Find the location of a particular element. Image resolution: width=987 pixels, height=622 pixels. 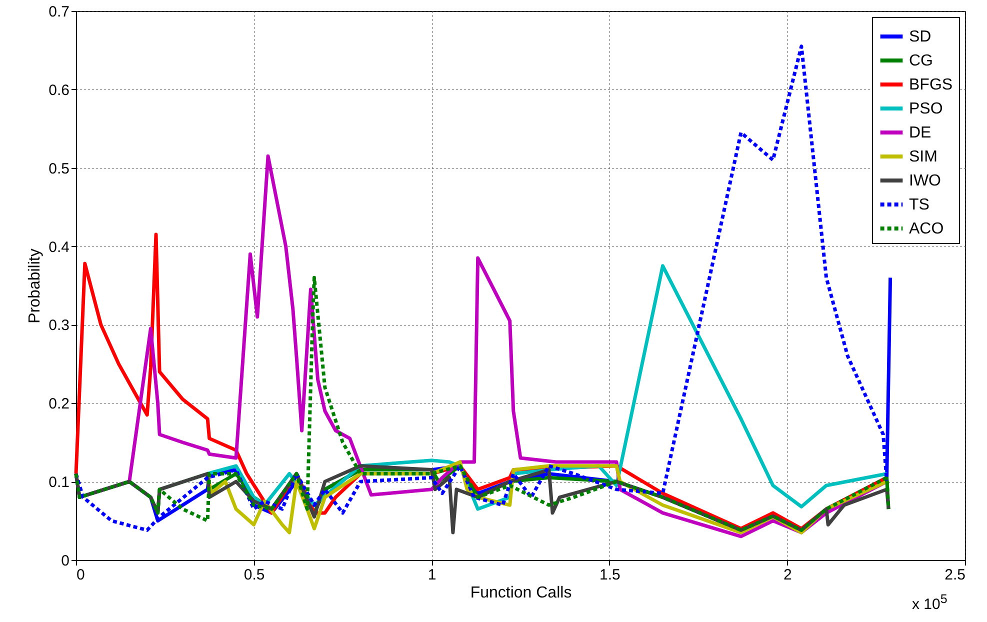

x-tick-label: 2.5 is located at coordinates (955, 575).